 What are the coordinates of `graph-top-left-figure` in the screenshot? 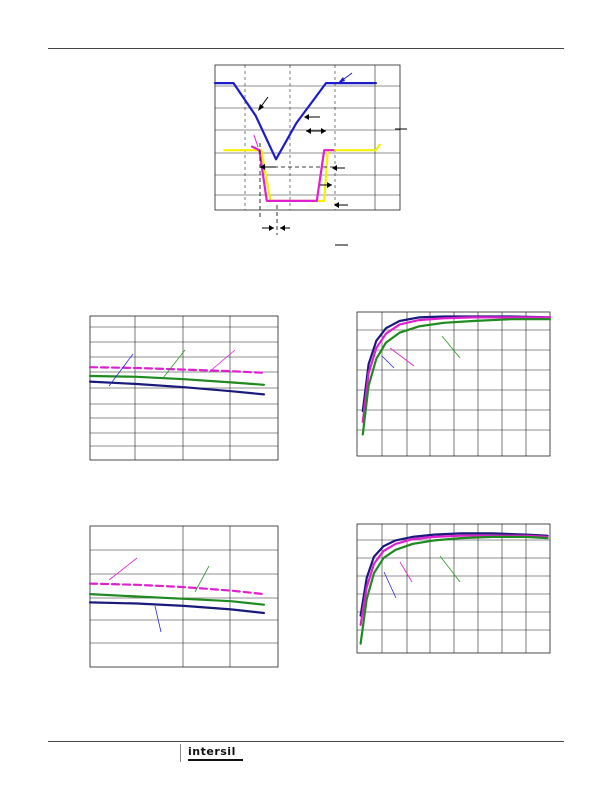 It's located at (183, 388).